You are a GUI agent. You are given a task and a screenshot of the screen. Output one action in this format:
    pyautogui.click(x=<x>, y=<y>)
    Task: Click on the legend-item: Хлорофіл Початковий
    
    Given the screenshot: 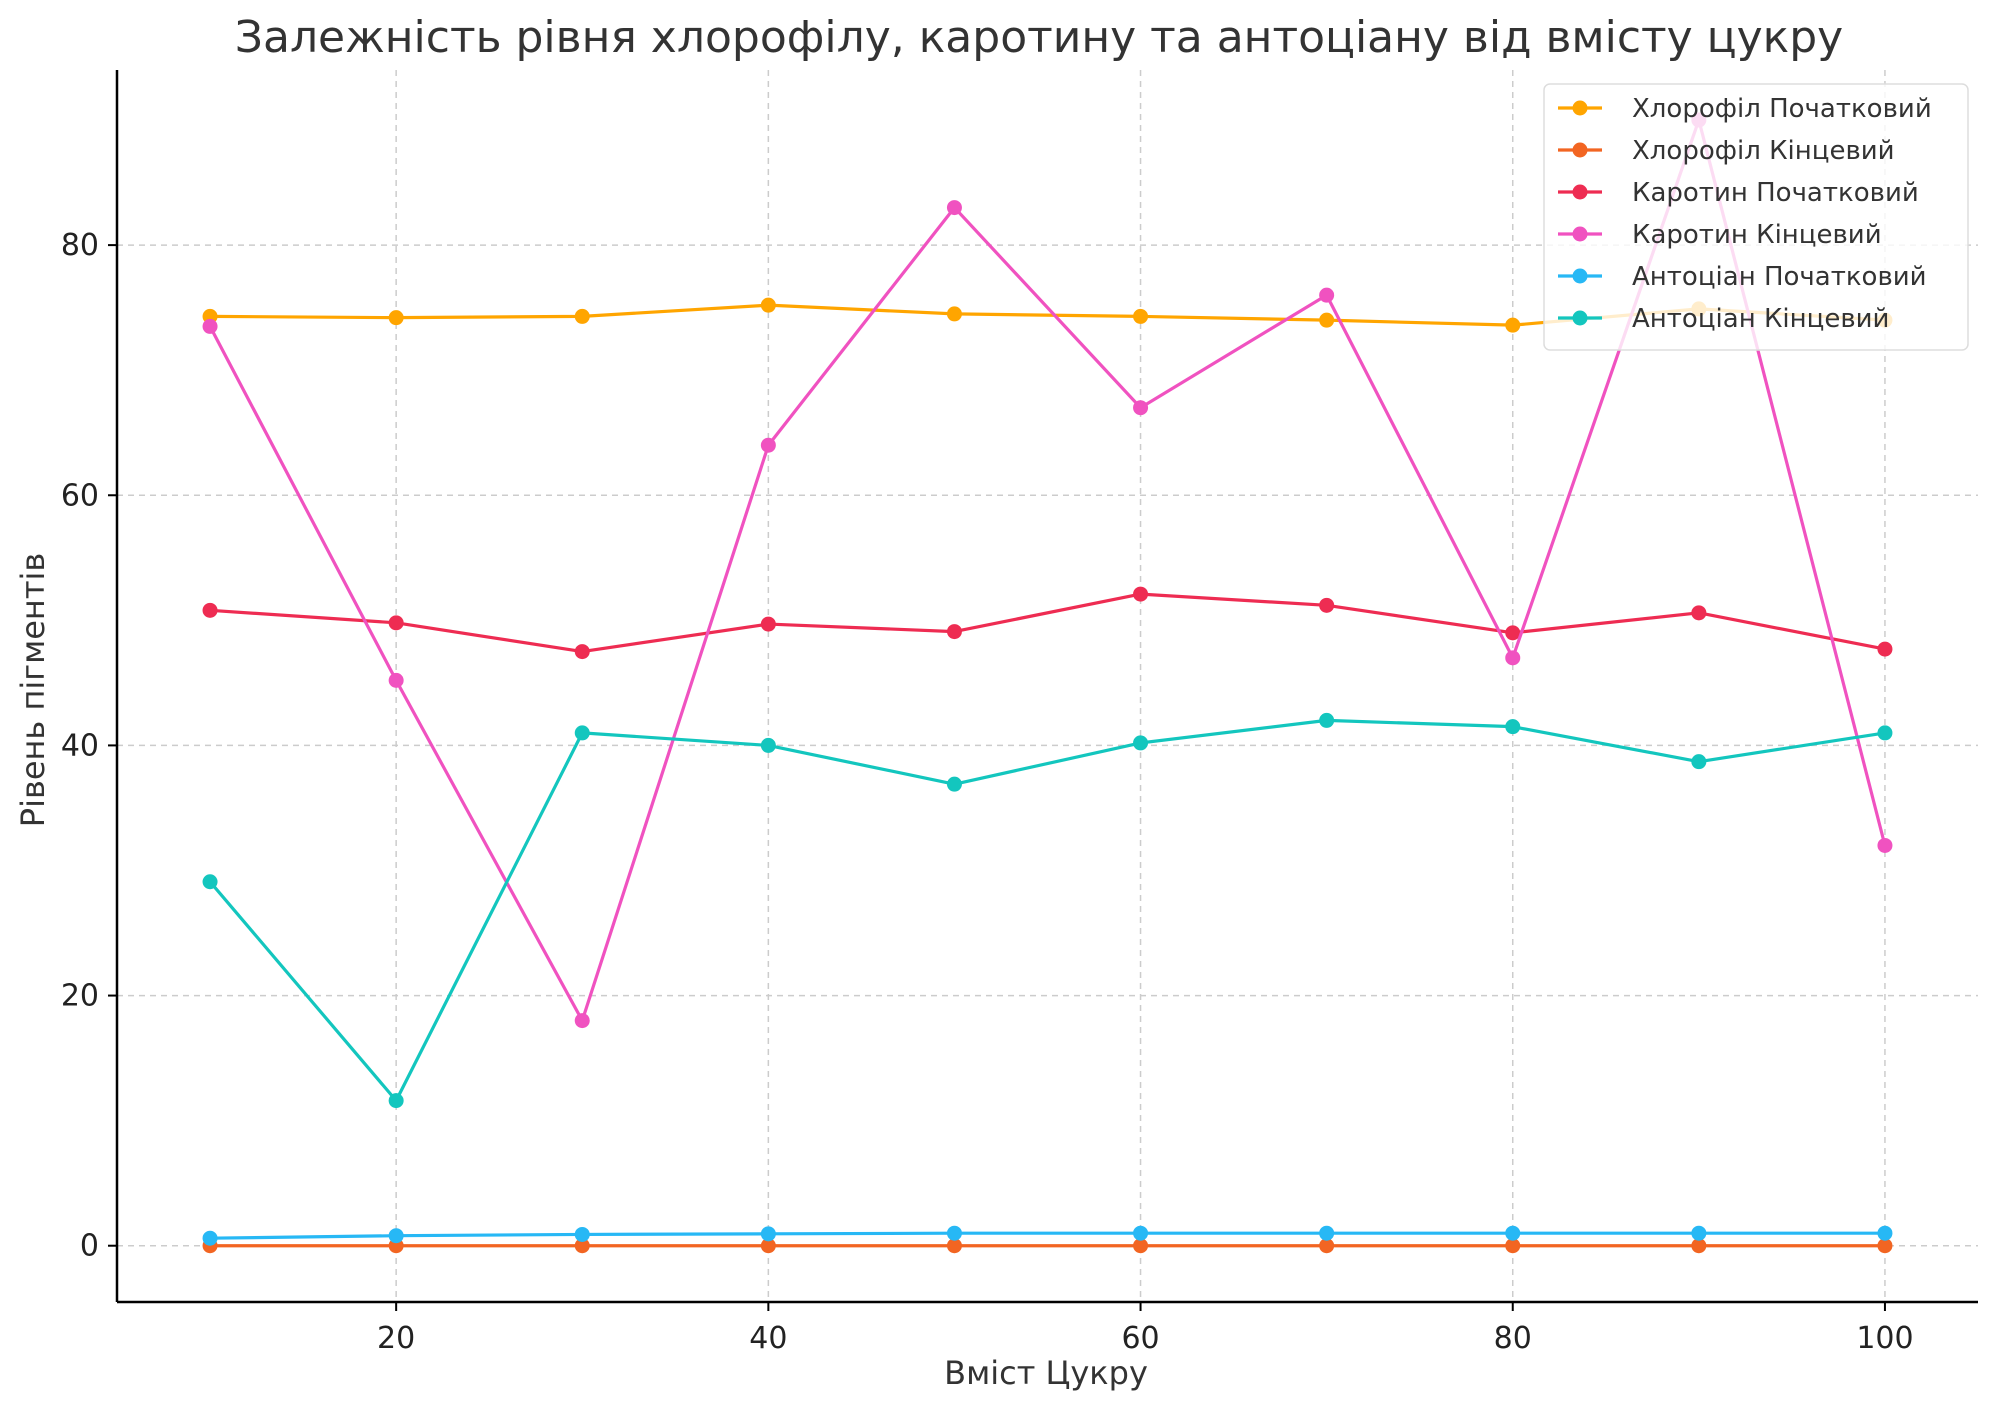 What is the action you would take?
    pyautogui.click(x=1745, y=109)
    